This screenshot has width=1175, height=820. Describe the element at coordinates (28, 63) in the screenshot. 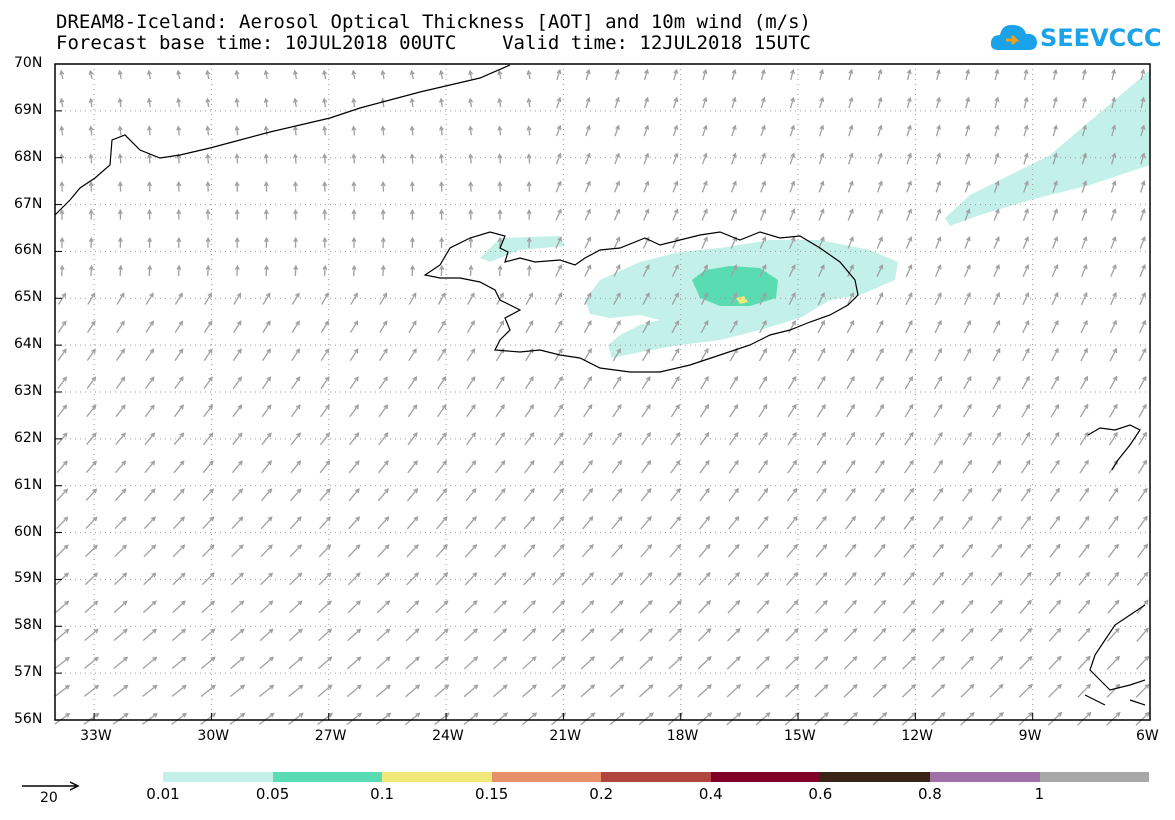

I see `lat-label: 70N` at that location.